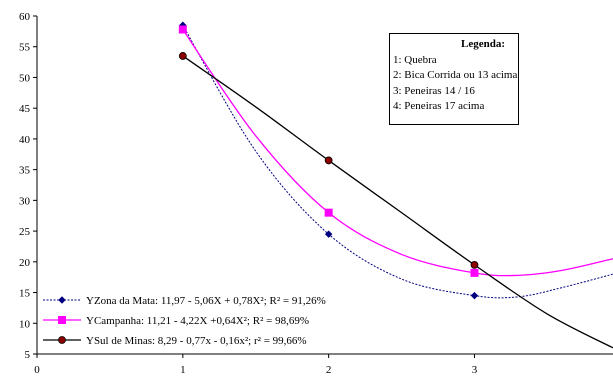  Describe the element at coordinates (25, 48) in the screenshot. I see `y-tick-label: 55` at that location.